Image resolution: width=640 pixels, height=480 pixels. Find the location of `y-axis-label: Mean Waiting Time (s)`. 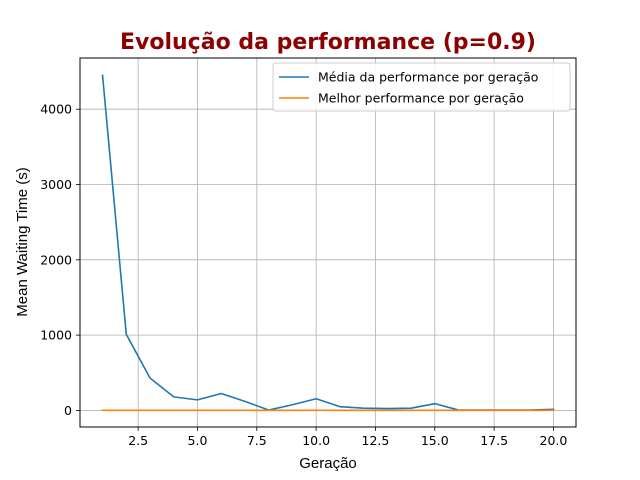

y-axis-label: Mean Waiting Time (s) is located at coordinates (22, 241).